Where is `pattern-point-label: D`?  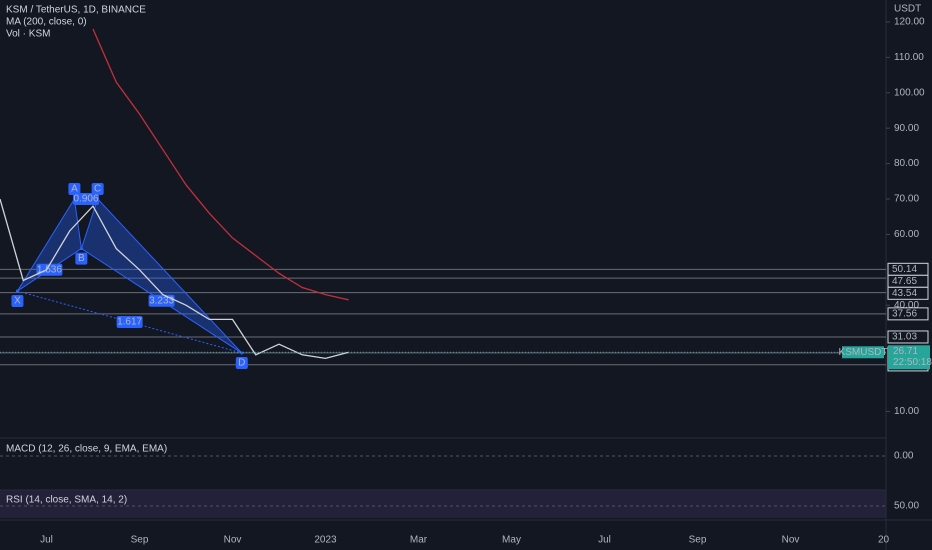 pattern-point-label: D is located at coordinates (241, 363).